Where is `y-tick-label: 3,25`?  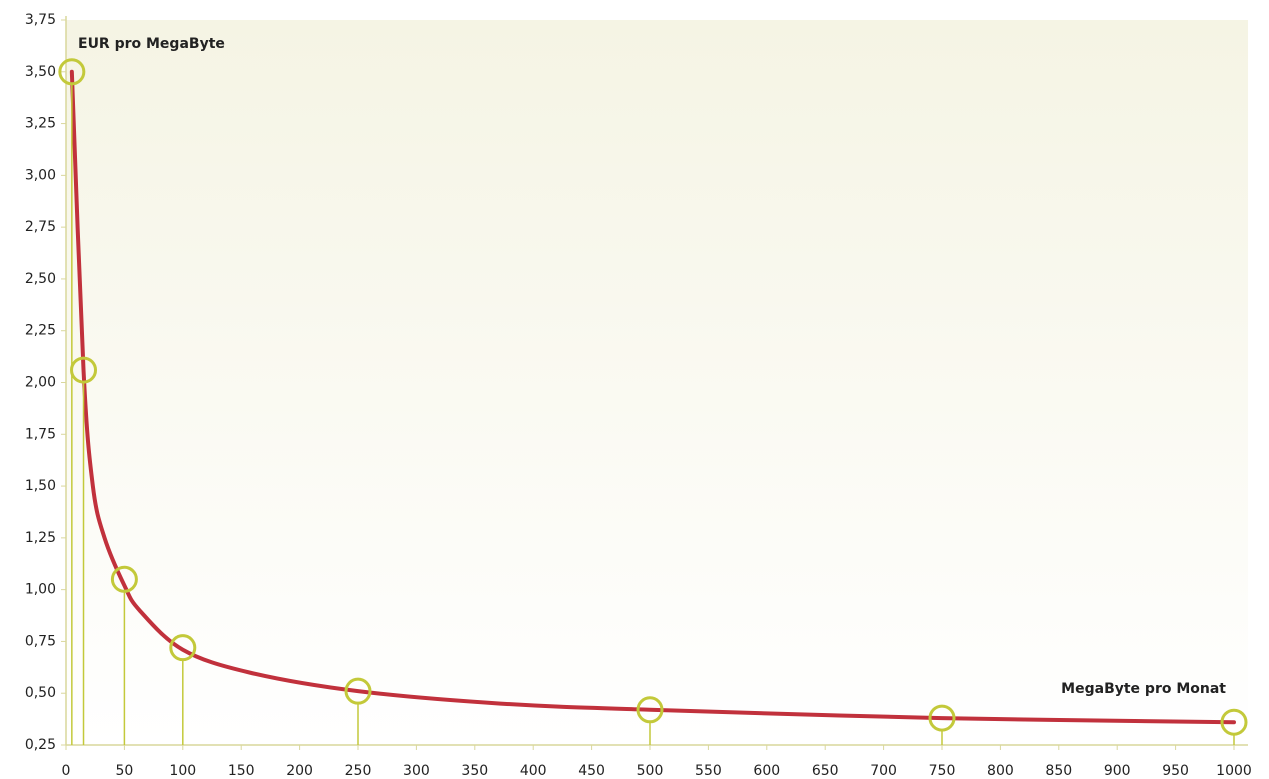 y-tick-label: 3,25 is located at coordinates (40, 124).